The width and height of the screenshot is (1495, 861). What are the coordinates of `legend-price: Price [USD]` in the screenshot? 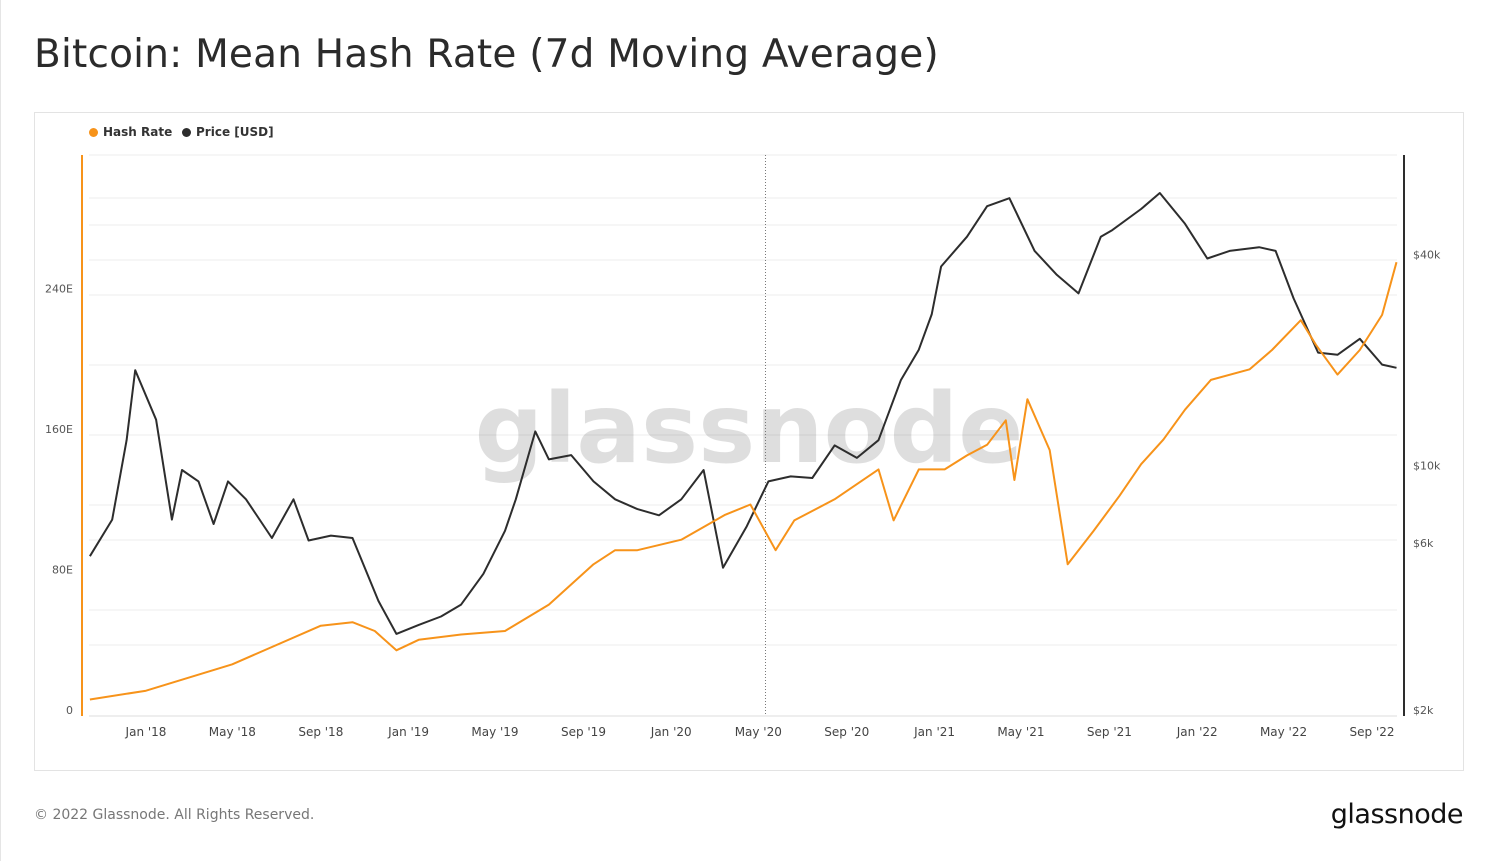 It's located at (228, 132).